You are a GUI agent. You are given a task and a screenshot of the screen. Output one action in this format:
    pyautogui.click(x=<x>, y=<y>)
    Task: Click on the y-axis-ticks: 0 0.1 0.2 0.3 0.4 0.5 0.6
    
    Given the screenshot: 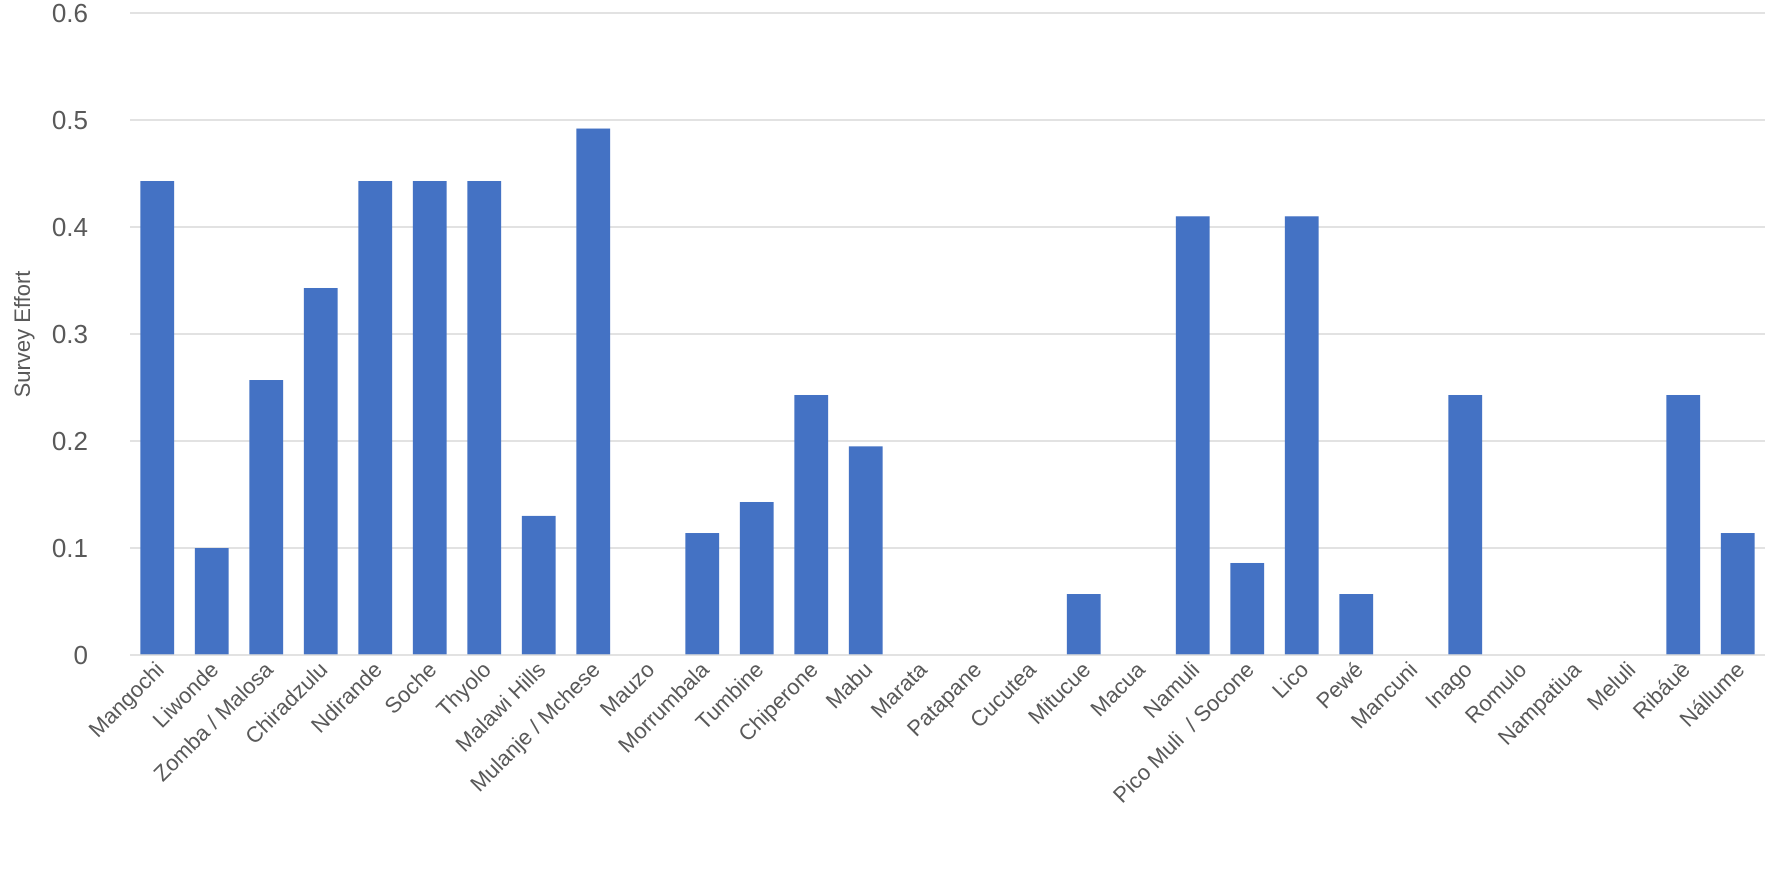 What is the action you would take?
    pyautogui.click(x=70, y=335)
    